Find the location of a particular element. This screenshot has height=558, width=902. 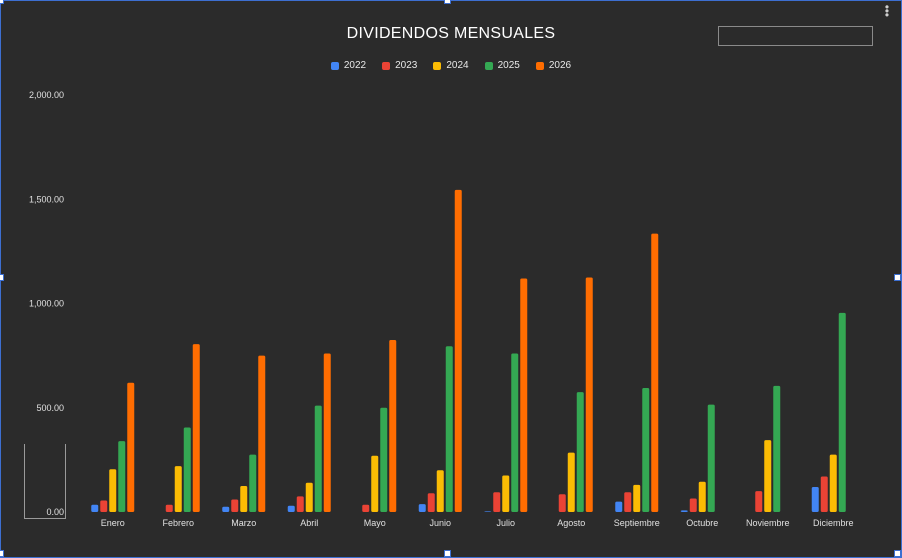

bar-2024-noviembre is located at coordinates (768, 476).